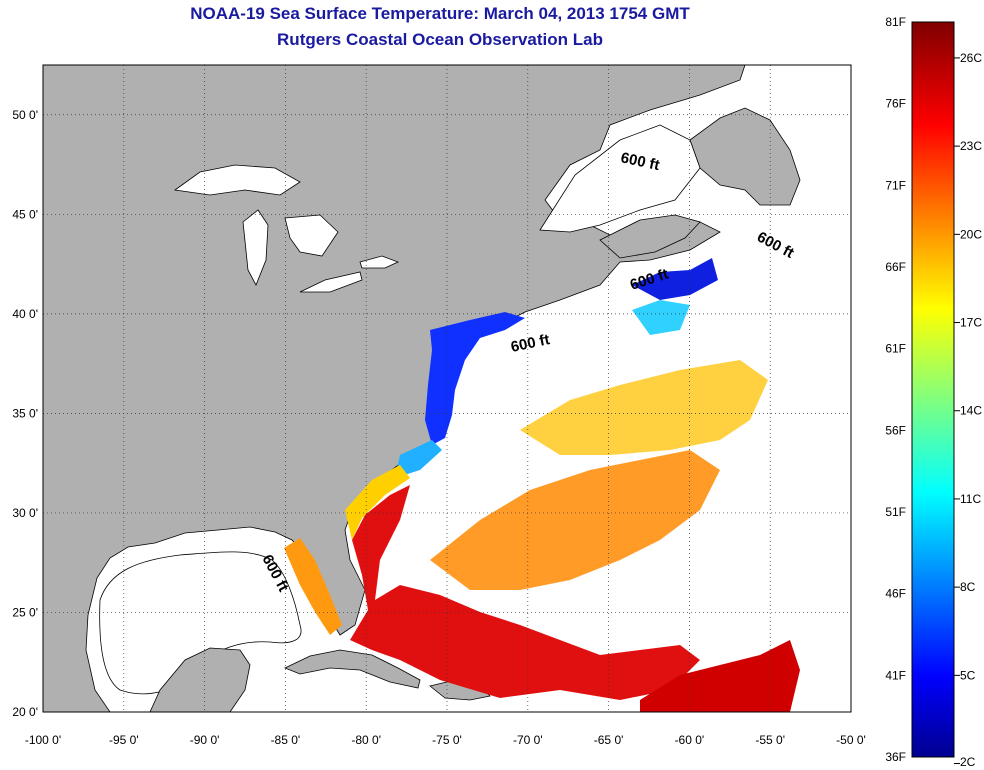  I want to click on lon-tick-label: -85 0', so click(286, 740).